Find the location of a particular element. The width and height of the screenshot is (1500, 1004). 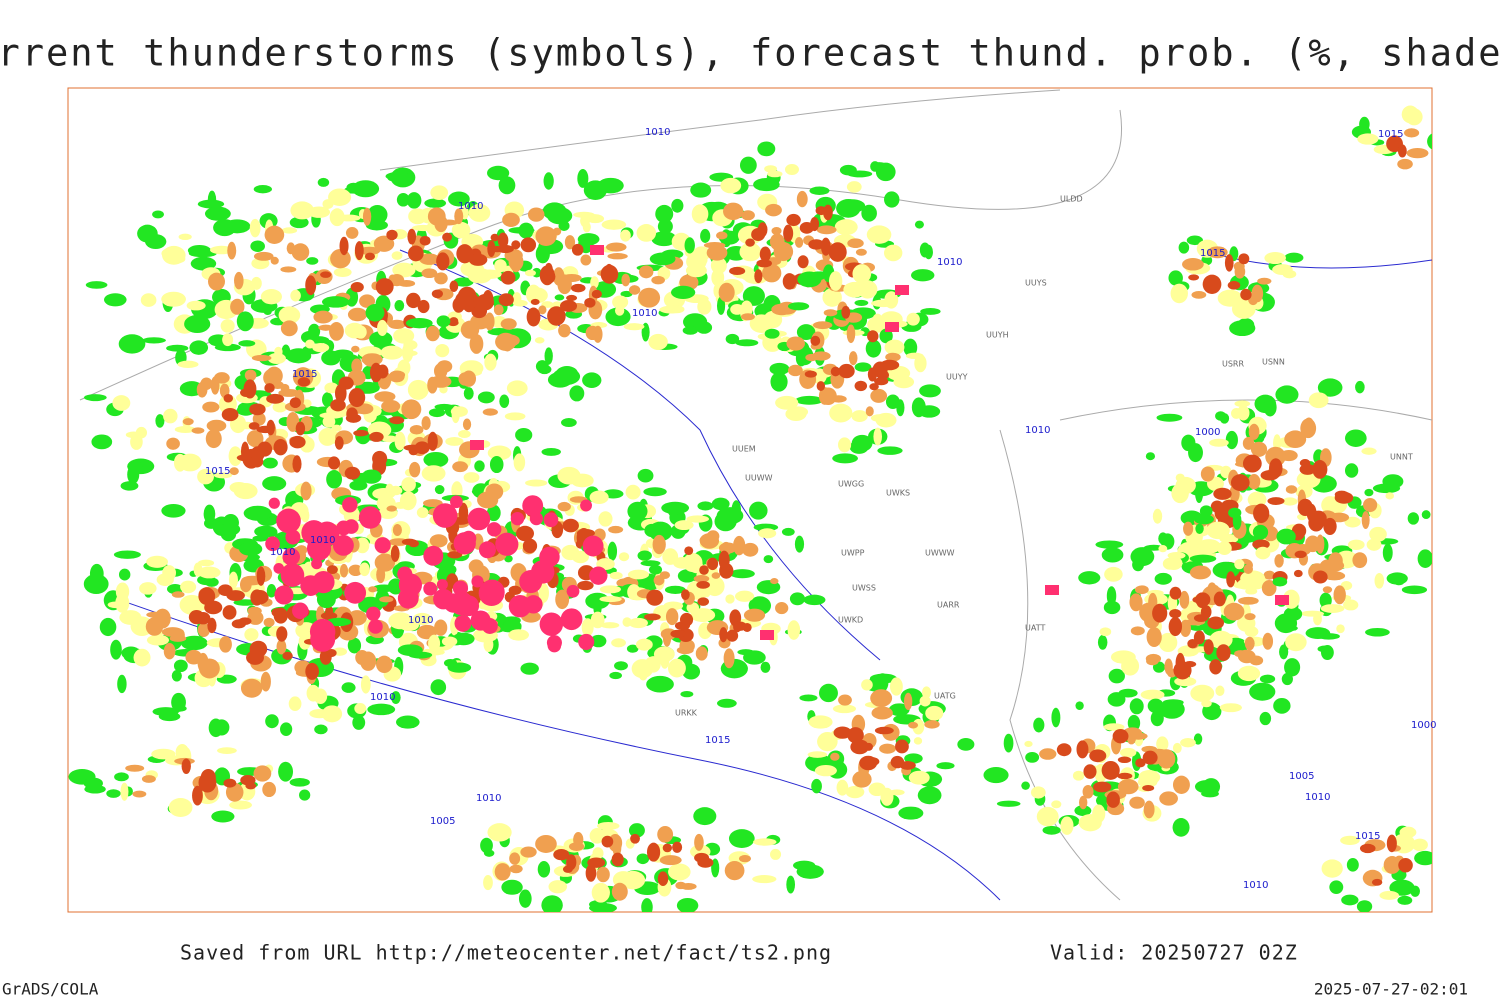

station-label: URKK is located at coordinates (686, 713).